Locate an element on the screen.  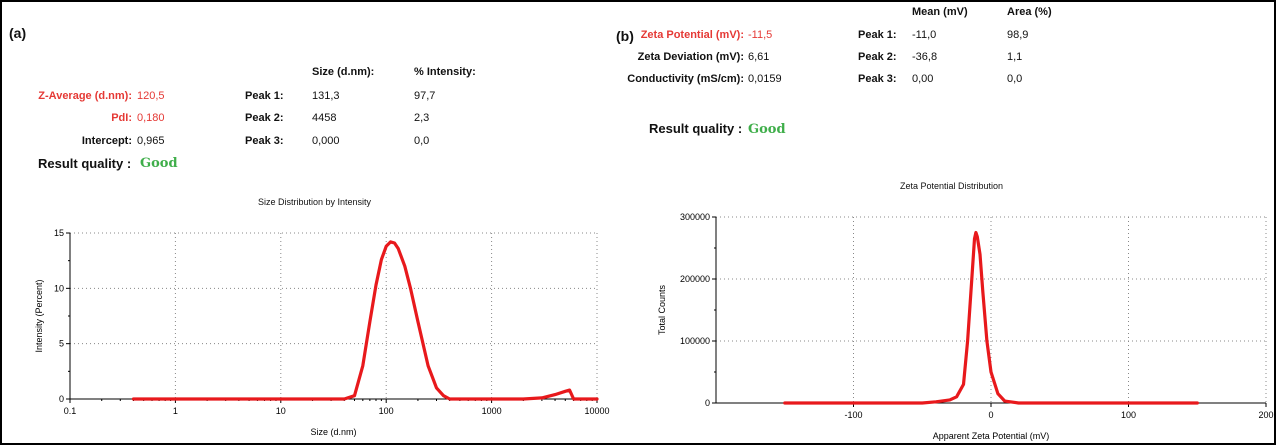
a-col-size-header: Size (d.nm): is located at coordinates (343, 72).